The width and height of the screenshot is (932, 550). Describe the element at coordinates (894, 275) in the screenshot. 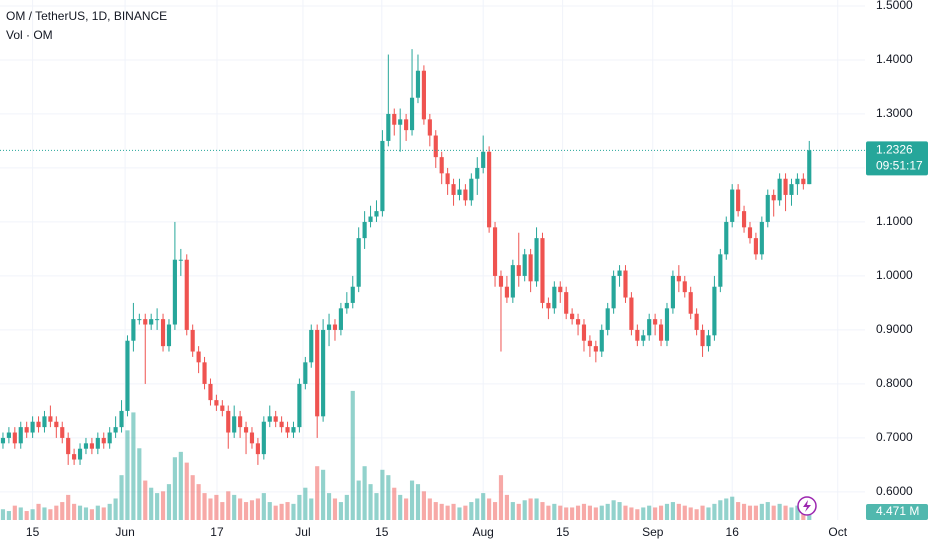

I see `y-tick-label: 1.0000` at that location.